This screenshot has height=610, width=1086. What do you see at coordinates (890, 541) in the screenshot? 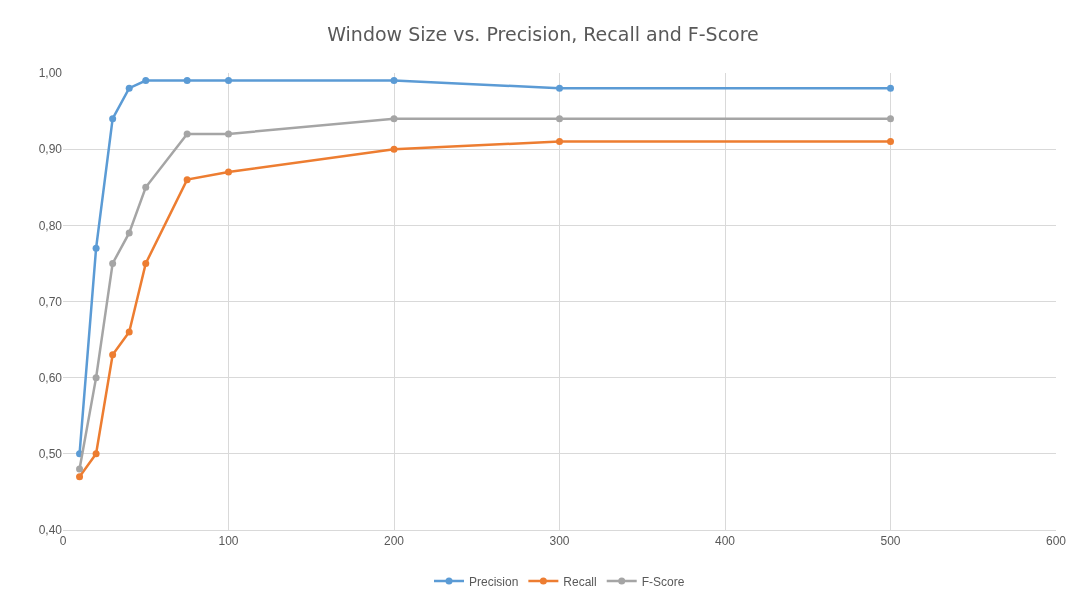
I see `x-tick-label: 500` at bounding box center [890, 541].